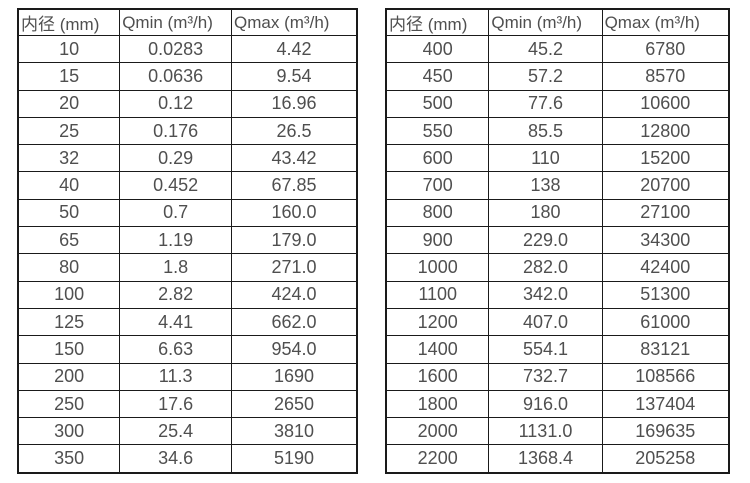 This screenshot has height=483, width=750. Describe the element at coordinates (437, 431) in the screenshot. I see `diameter-cell: 2000` at that location.